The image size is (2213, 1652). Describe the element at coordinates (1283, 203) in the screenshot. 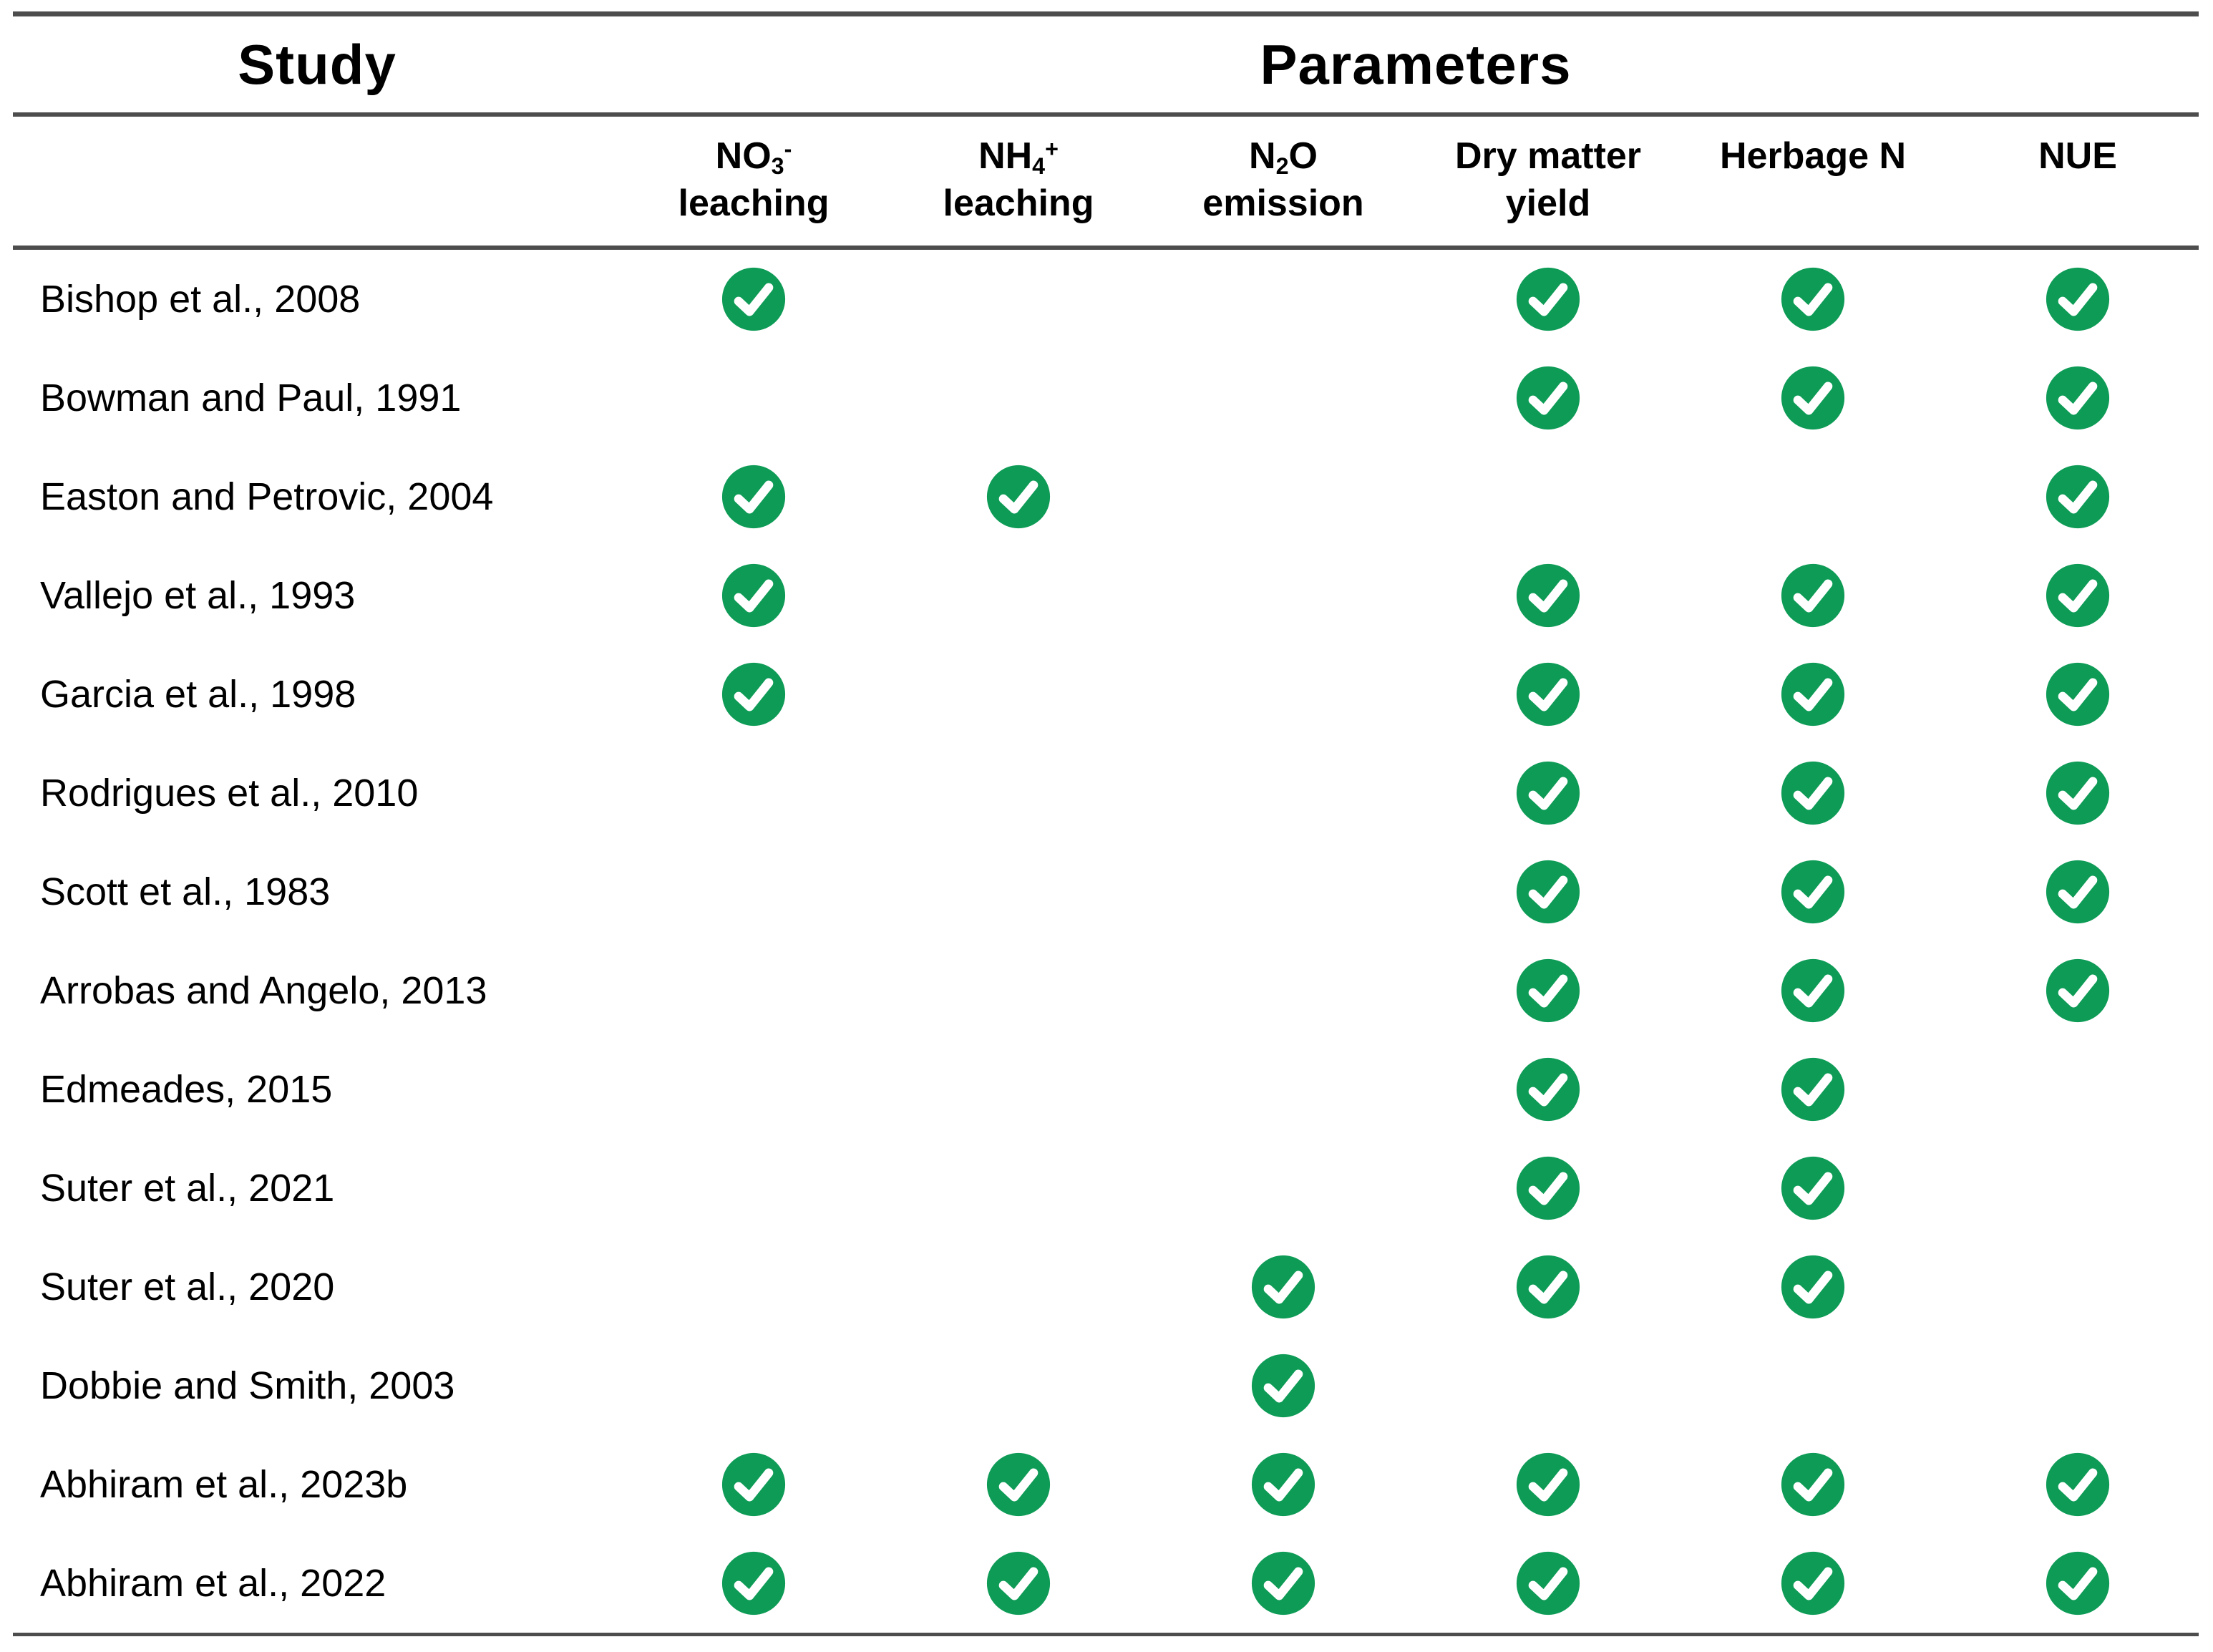

I see `column-header-line2: emission` at that location.